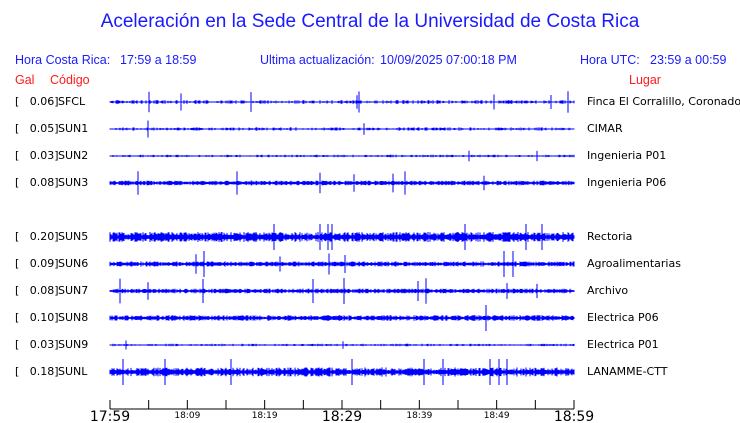 This screenshot has width=740, height=423. I want to click on x-tick-label: 18:29, so click(342, 416).